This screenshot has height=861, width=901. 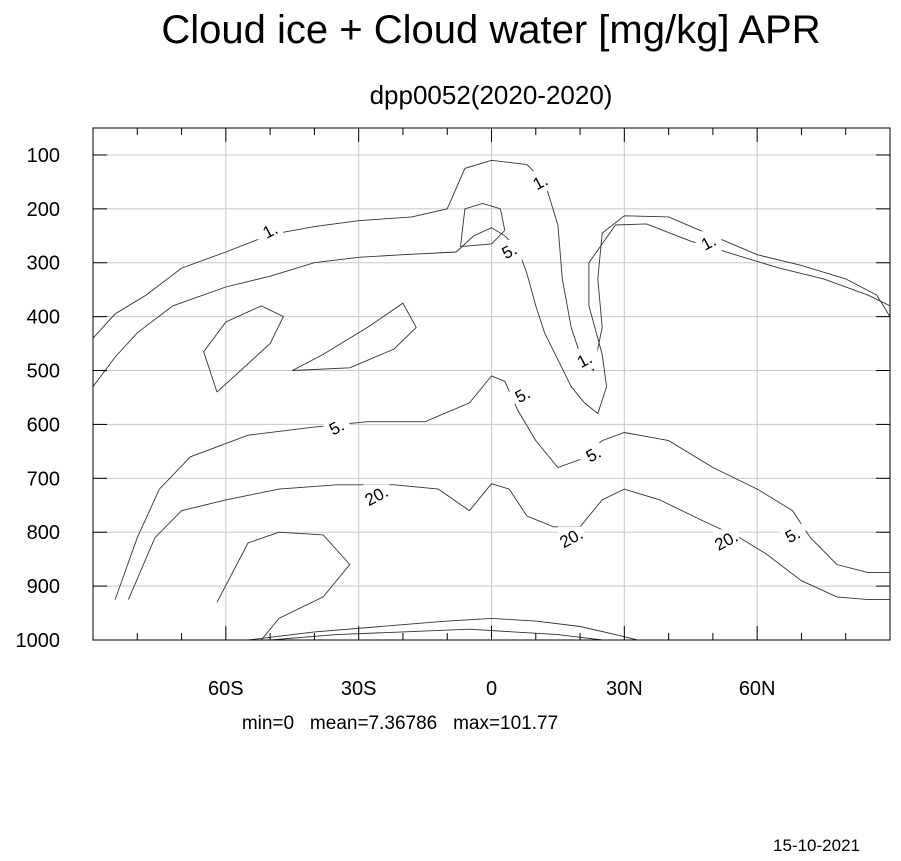 I want to click on x-axis-labels: 60S 30S 0 30N 60N, so click(x=491, y=689).